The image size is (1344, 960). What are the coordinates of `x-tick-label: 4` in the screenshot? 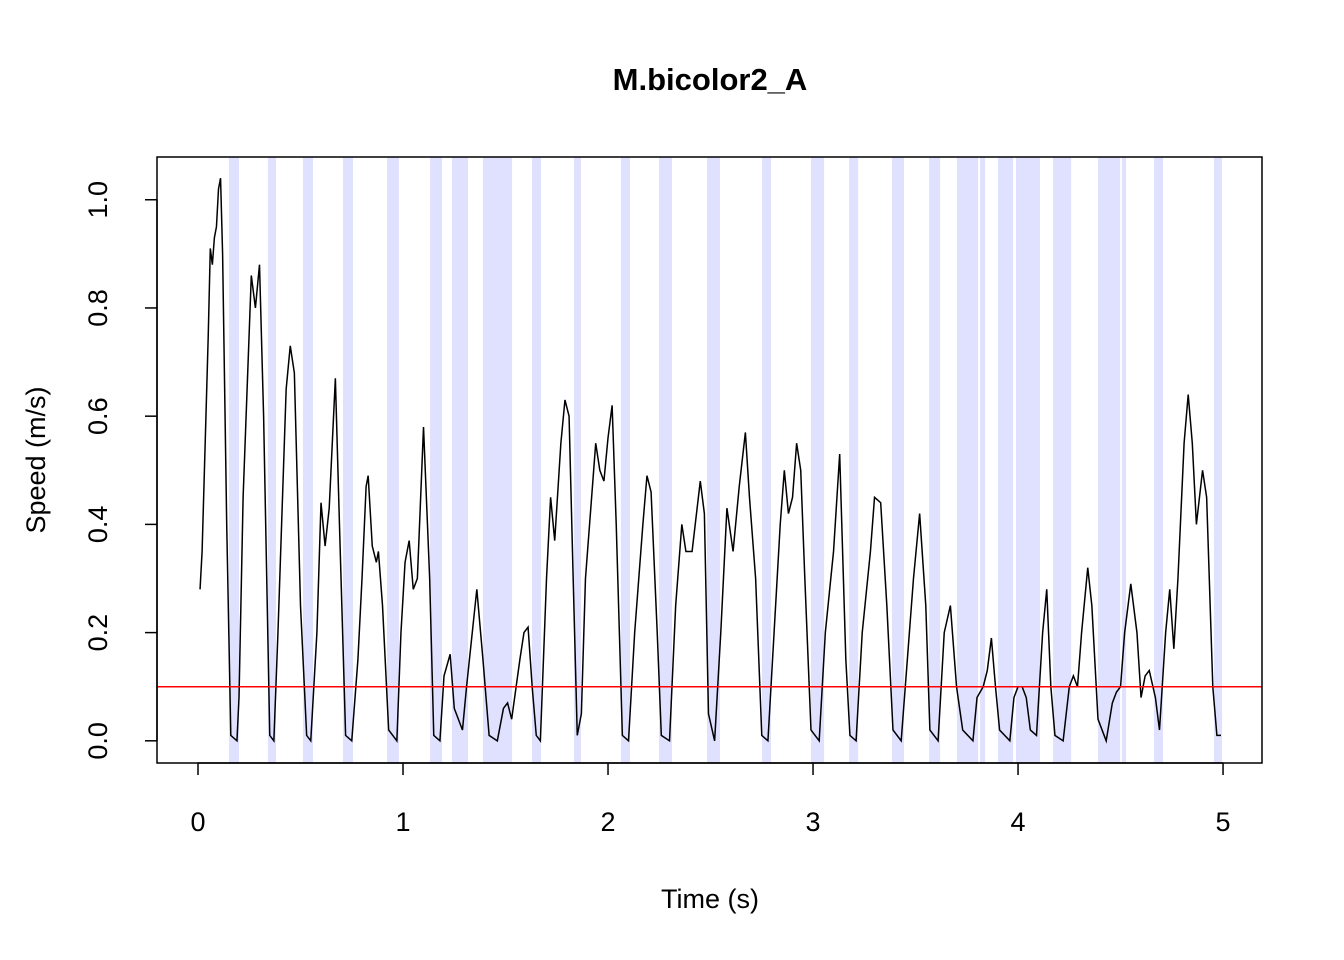 It's located at (1018, 822).